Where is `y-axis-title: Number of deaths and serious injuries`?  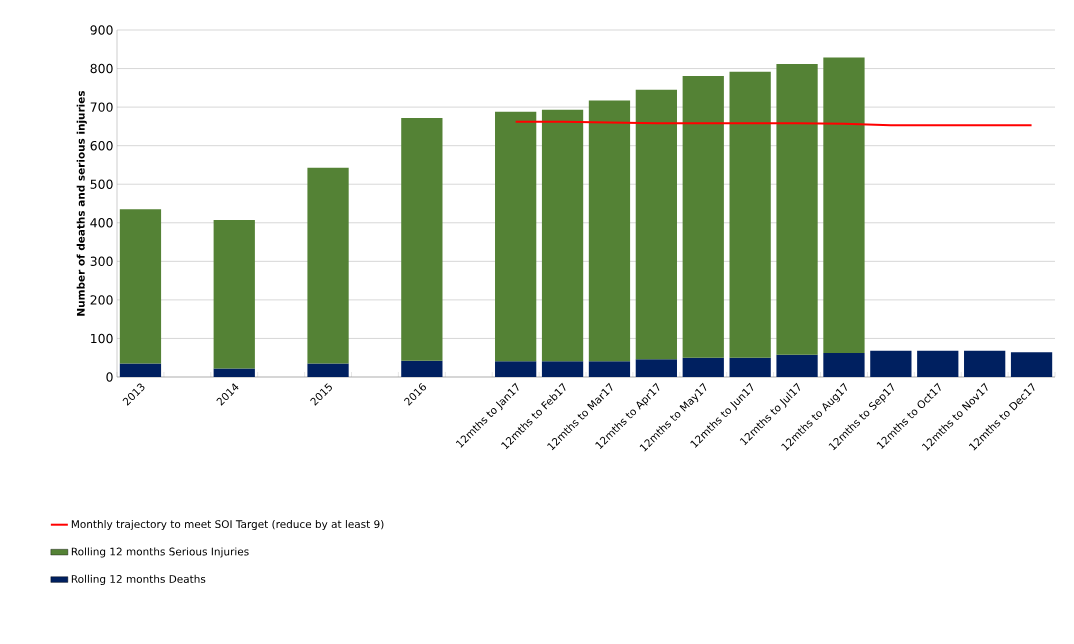 y-axis-title: Number of deaths and serious injuries is located at coordinates (81, 203).